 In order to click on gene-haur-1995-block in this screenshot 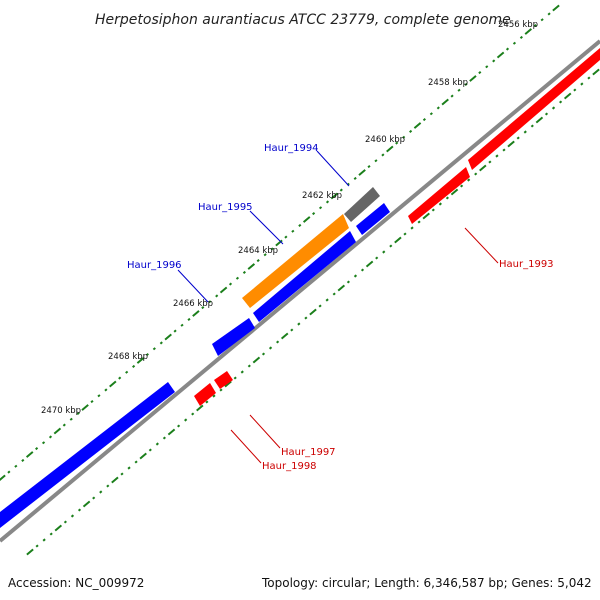, I will do `click(295, 261)`.